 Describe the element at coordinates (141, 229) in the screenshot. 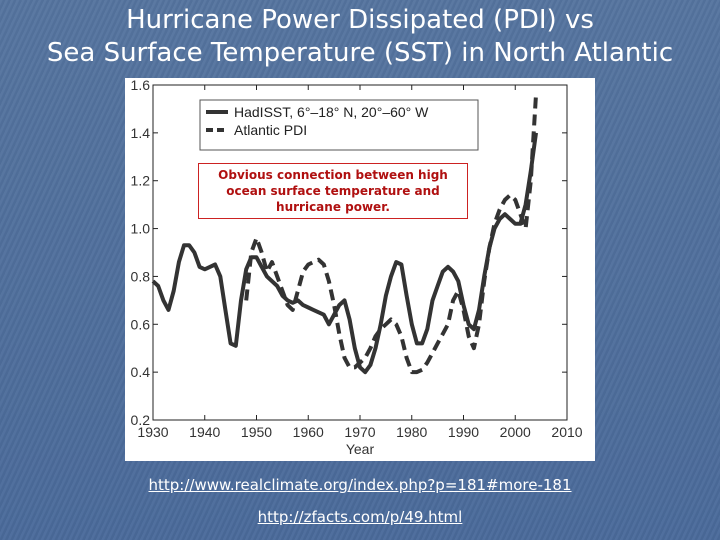

I see `y-tick-label: 1.0` at that location.